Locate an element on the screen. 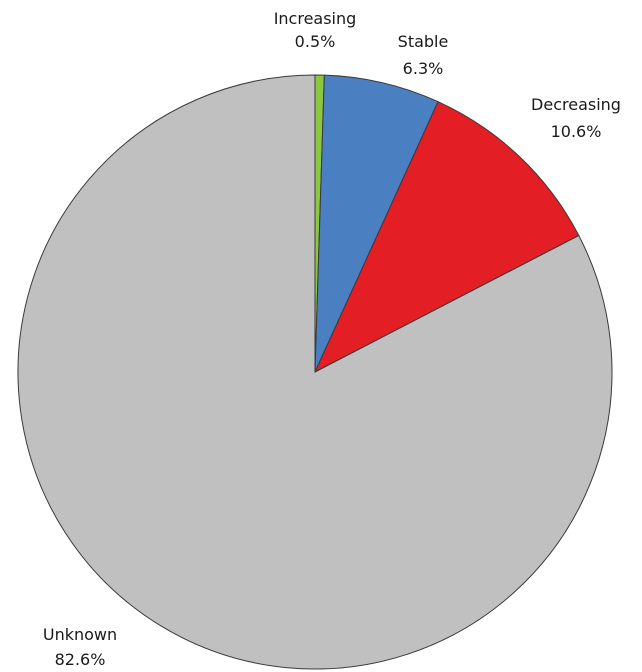 This screenshot has width=642, height=672. slice-value-unknown: 82.6% is located at coordinates (80, 659).